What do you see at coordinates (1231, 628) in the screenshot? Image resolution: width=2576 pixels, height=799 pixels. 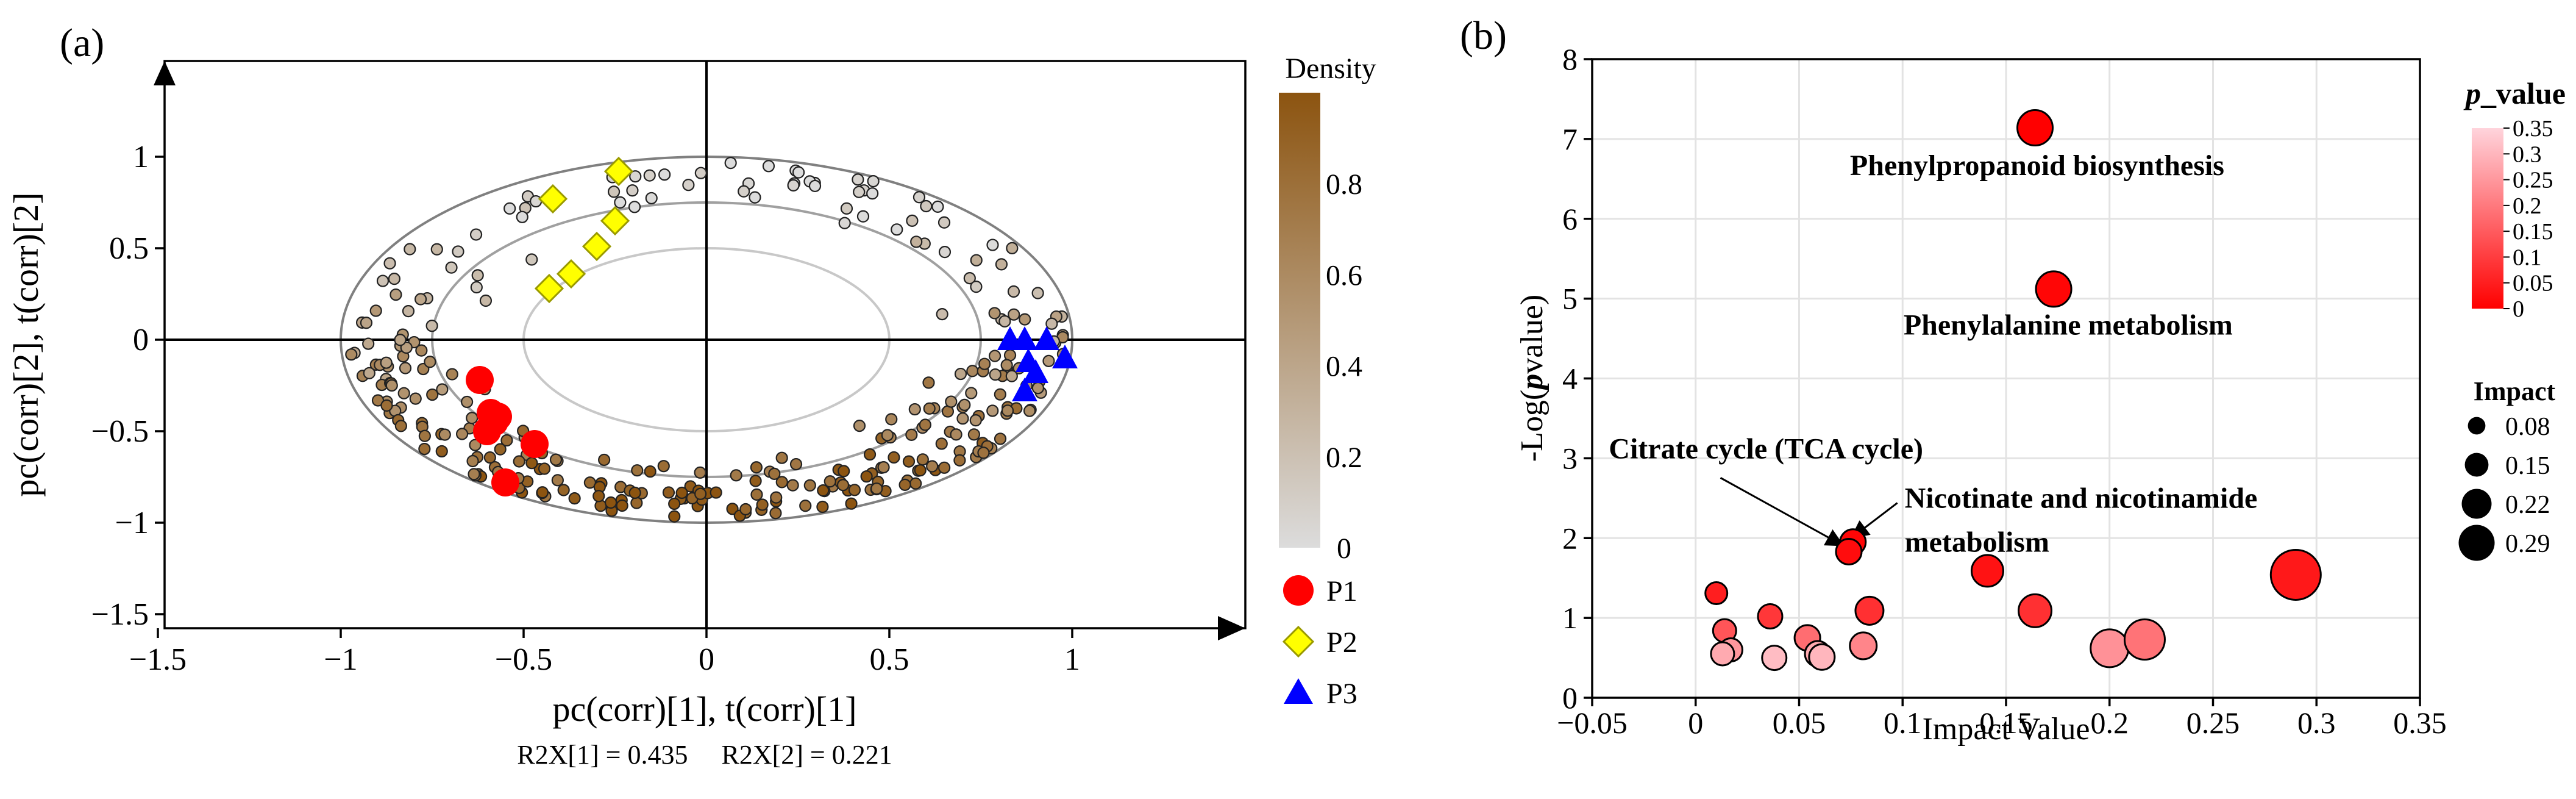 I see `x-axis-arrow` at bounding box center [1231, 628].